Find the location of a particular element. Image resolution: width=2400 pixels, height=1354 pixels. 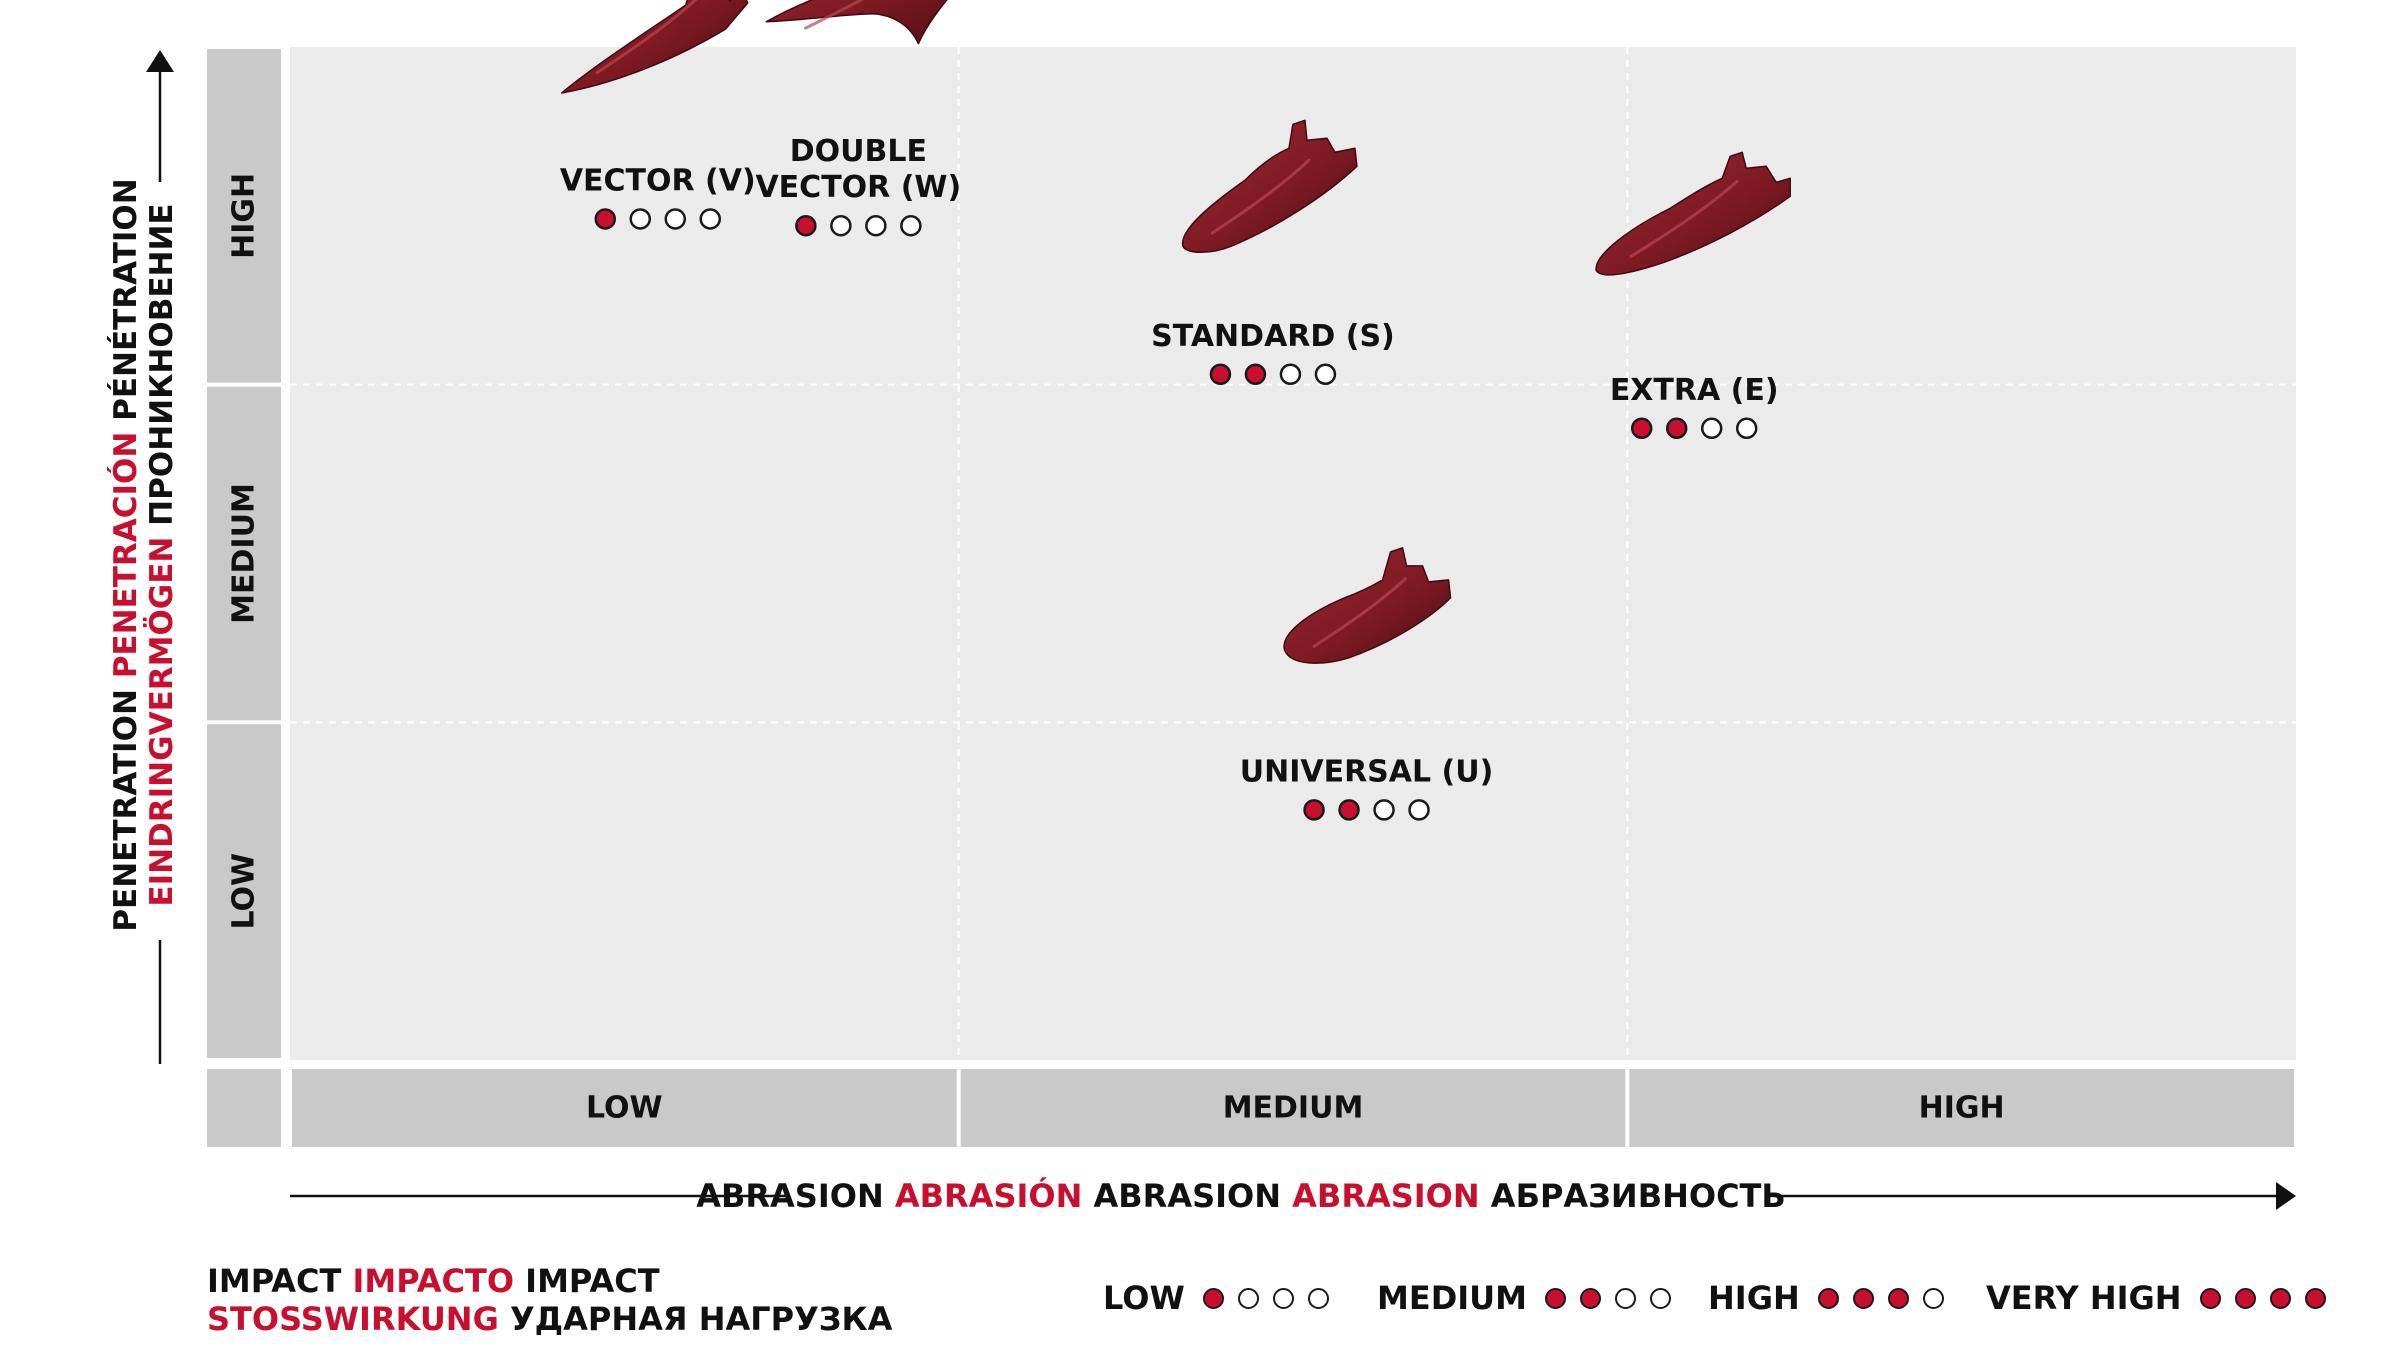

legend-medium: MEDIUM is located at coordinates (1524, 1298).